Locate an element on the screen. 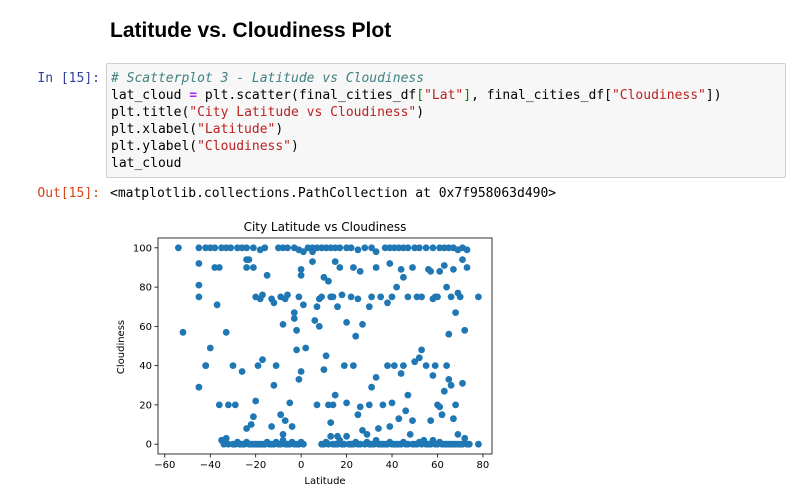 The width and height of the screenshot is (787, 504). x-tick-label: −40 is located at coordinates (210, 465).